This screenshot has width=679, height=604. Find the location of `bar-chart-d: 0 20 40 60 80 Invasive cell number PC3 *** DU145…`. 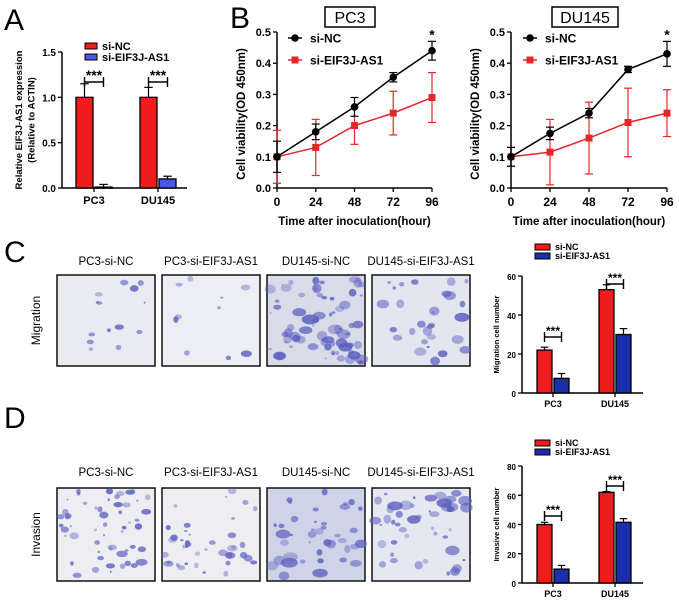

bar-chart-d: 0 20 40 60 80 Invasive cell number PC3 *** DU145… is located at coordinates (567, 518).